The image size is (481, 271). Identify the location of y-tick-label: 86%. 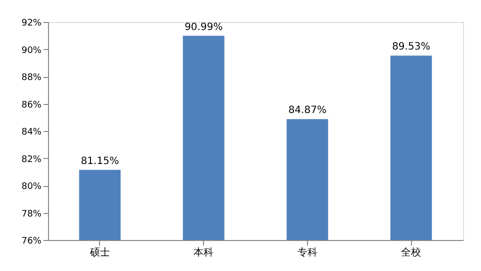
(31, 105).